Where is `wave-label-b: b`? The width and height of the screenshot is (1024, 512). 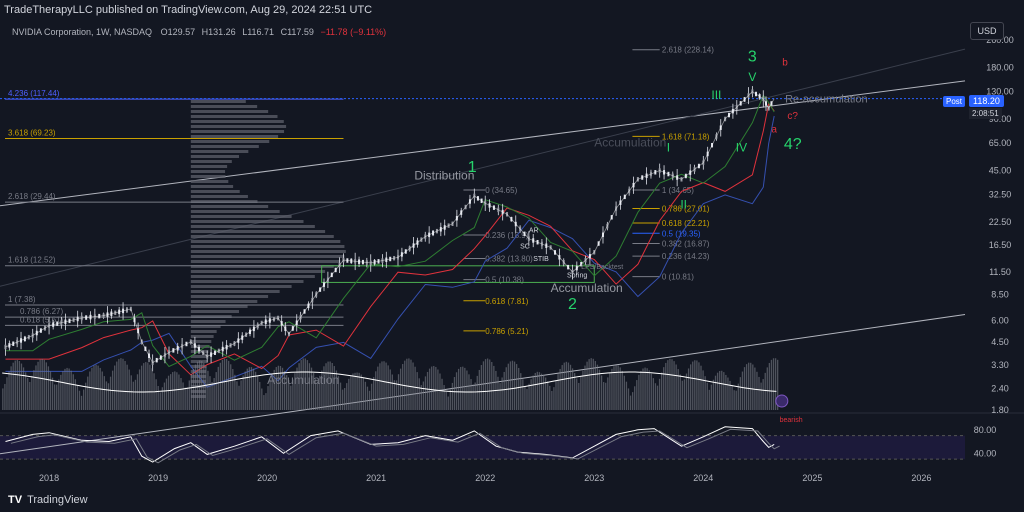
wave-label-b: b is located at coordinates (785, 62).